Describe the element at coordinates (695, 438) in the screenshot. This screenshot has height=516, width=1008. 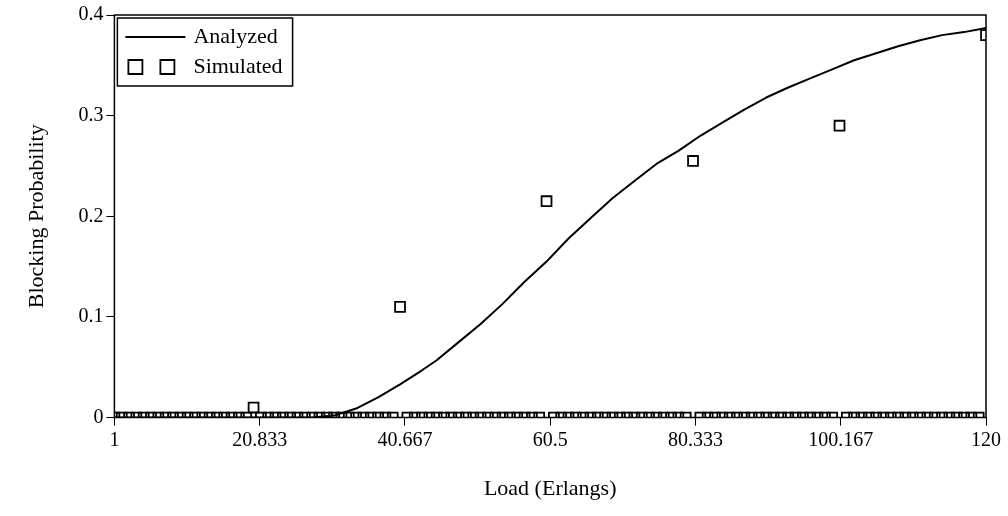
I see `x-tick-label: 80.333` at that location.